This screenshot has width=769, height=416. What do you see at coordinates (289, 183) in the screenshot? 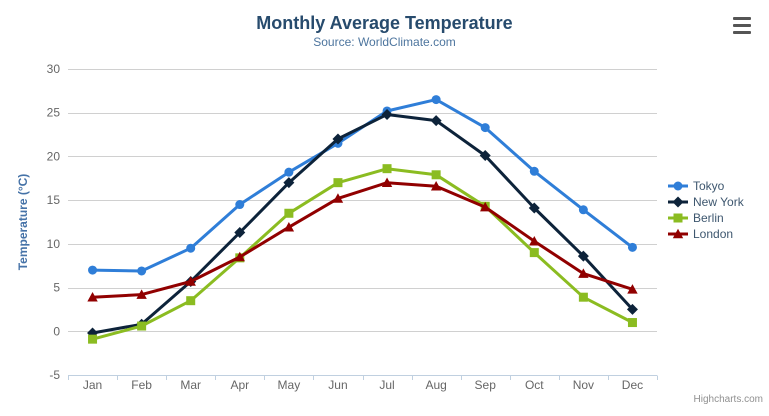
I see `marker-new-york-may` at bounding box center [289, 183].